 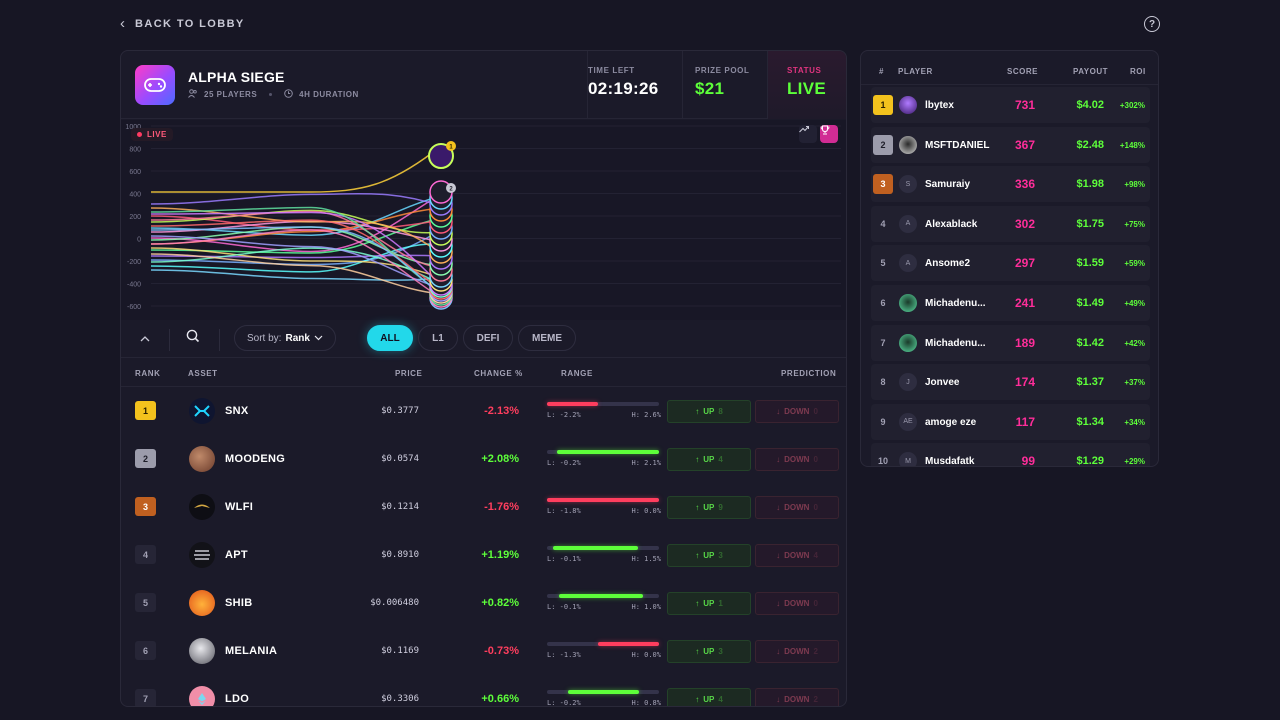 What do you see at coordinates (236, 555) in the screenshot?
I see `asset-name: APT` at bounding box center [236, 555].